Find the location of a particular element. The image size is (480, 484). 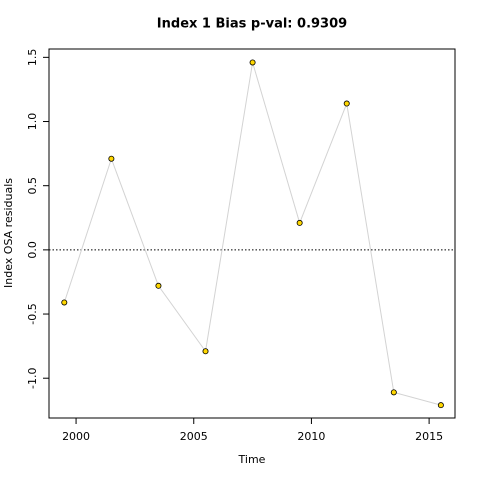

x-axis-label: Time is located at coordinates (252, 459).